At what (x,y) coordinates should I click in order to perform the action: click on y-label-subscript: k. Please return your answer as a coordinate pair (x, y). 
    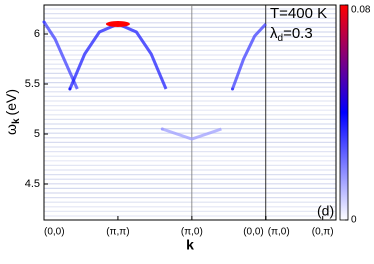
    Looking at the image, I should click on (16, 121).